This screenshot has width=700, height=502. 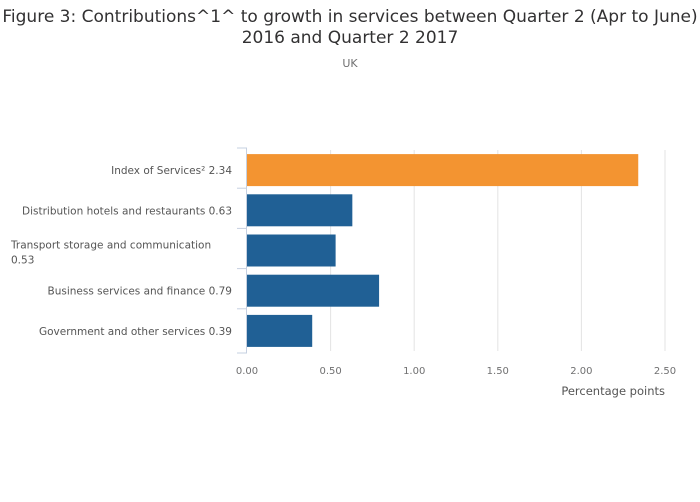 I want to click on x-tick-label: 0.50, so click(x=330, y=371).